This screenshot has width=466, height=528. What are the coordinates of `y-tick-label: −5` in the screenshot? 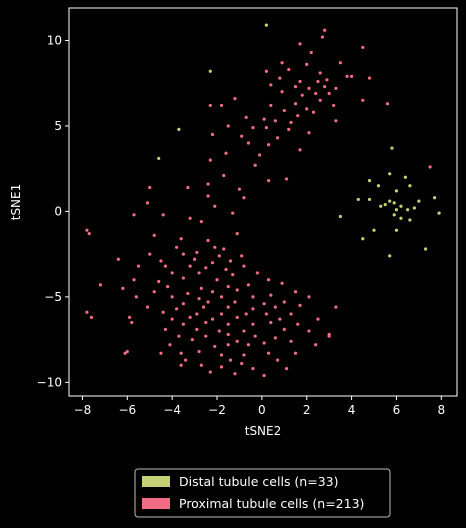 It's located at (53, 297).